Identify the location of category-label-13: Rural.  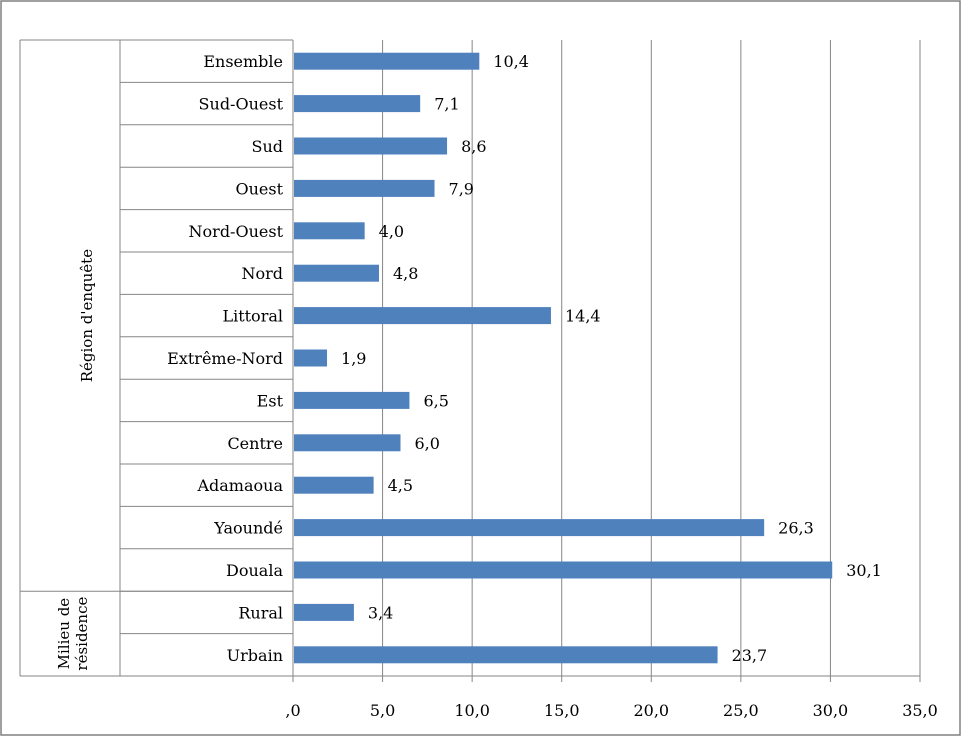
(260, 612).